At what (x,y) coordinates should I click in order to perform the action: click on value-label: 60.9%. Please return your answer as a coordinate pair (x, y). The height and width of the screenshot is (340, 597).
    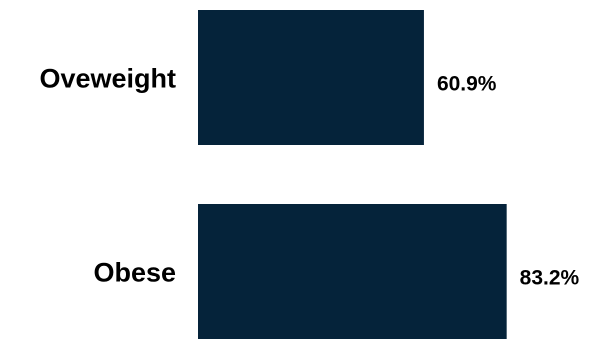
    Looking at the image, I should click on (467, 84).